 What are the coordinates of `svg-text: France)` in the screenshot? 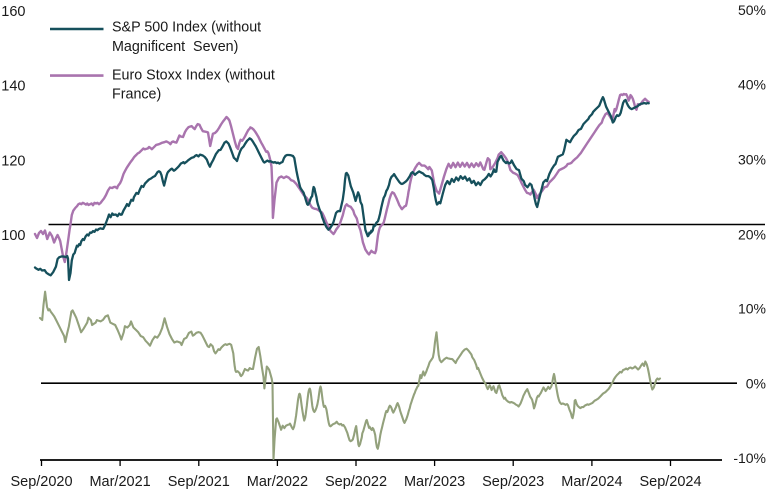 It's located at (136, 95).